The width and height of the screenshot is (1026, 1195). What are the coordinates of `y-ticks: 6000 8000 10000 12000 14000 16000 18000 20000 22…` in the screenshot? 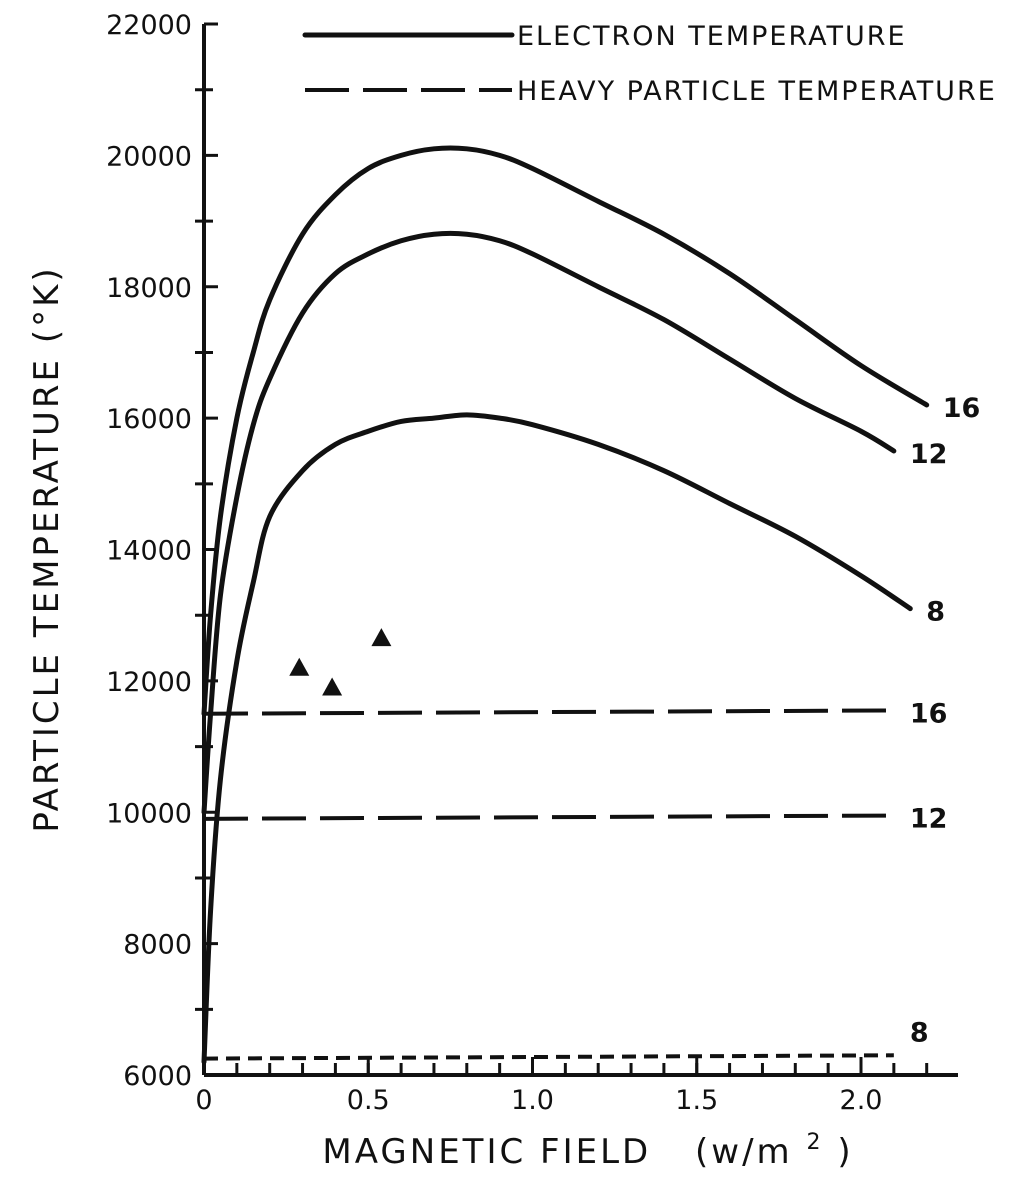 It's located at (162, 551).